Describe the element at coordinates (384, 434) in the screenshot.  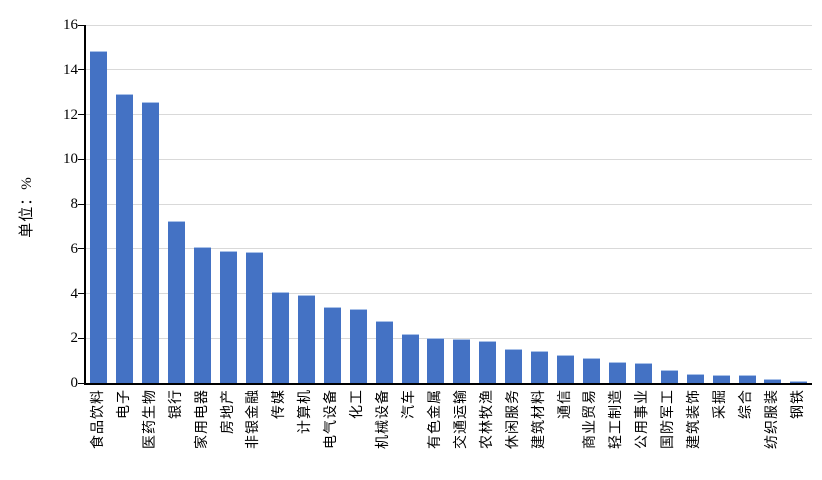
I see `x-category-cell: 机械设备` at that location.